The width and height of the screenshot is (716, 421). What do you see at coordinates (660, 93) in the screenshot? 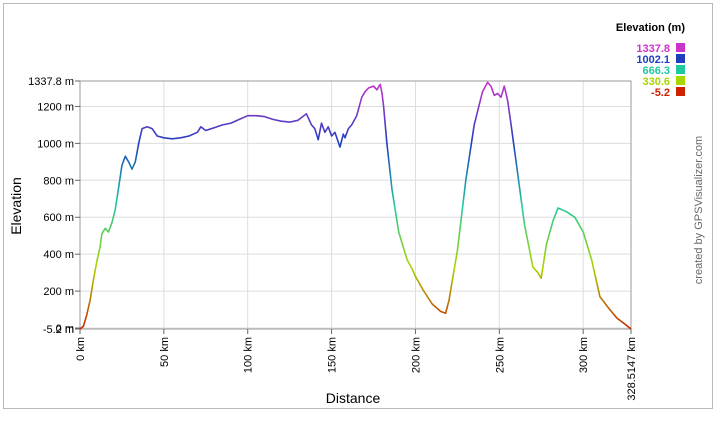
I see `legend-entry-label: -5.2` at bounding box center [660, 93].